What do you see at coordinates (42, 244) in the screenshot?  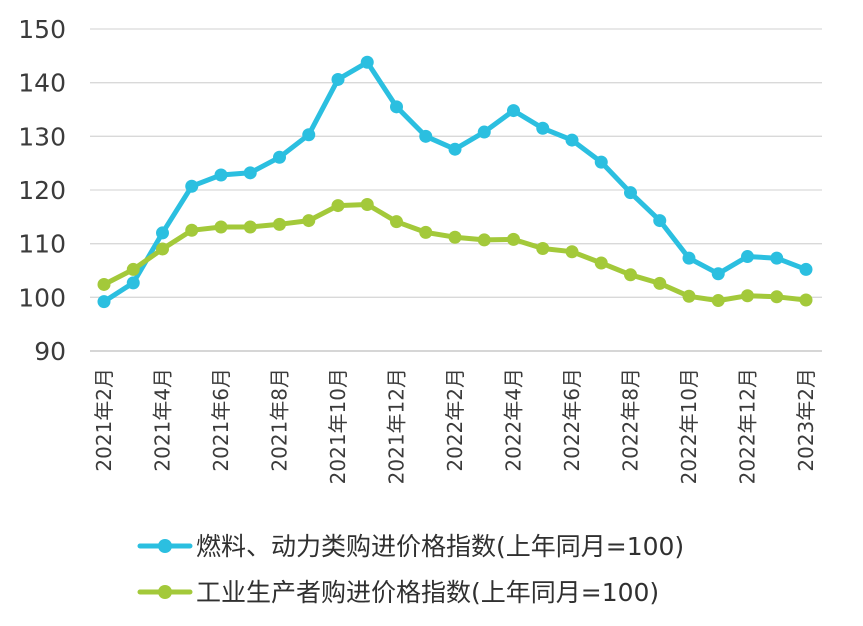 I see `y-tick-label: 110` at bounding box center [42, 244].